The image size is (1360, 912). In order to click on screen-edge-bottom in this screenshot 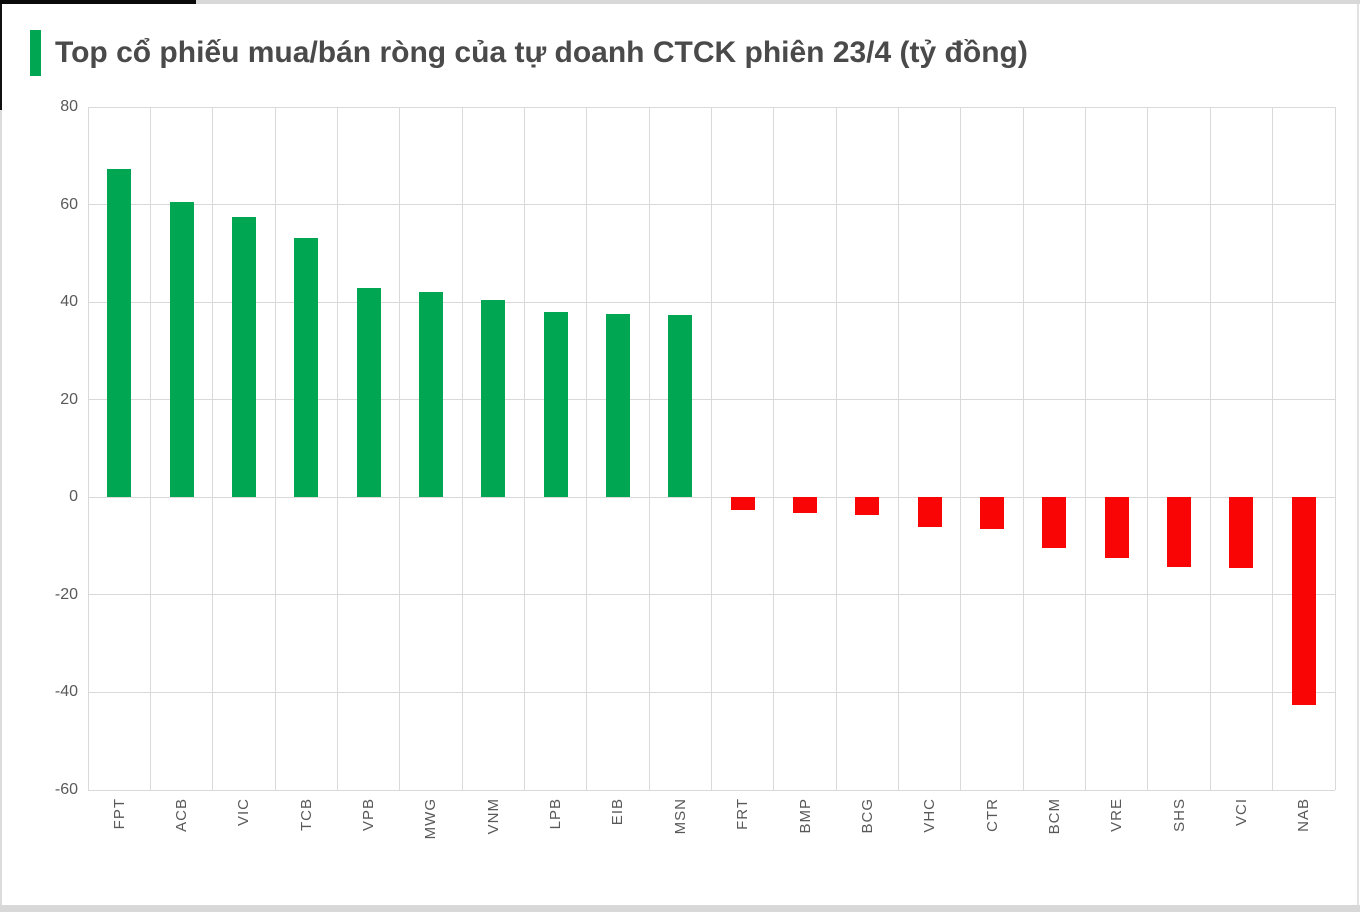, I will do `click(680, 908)`.